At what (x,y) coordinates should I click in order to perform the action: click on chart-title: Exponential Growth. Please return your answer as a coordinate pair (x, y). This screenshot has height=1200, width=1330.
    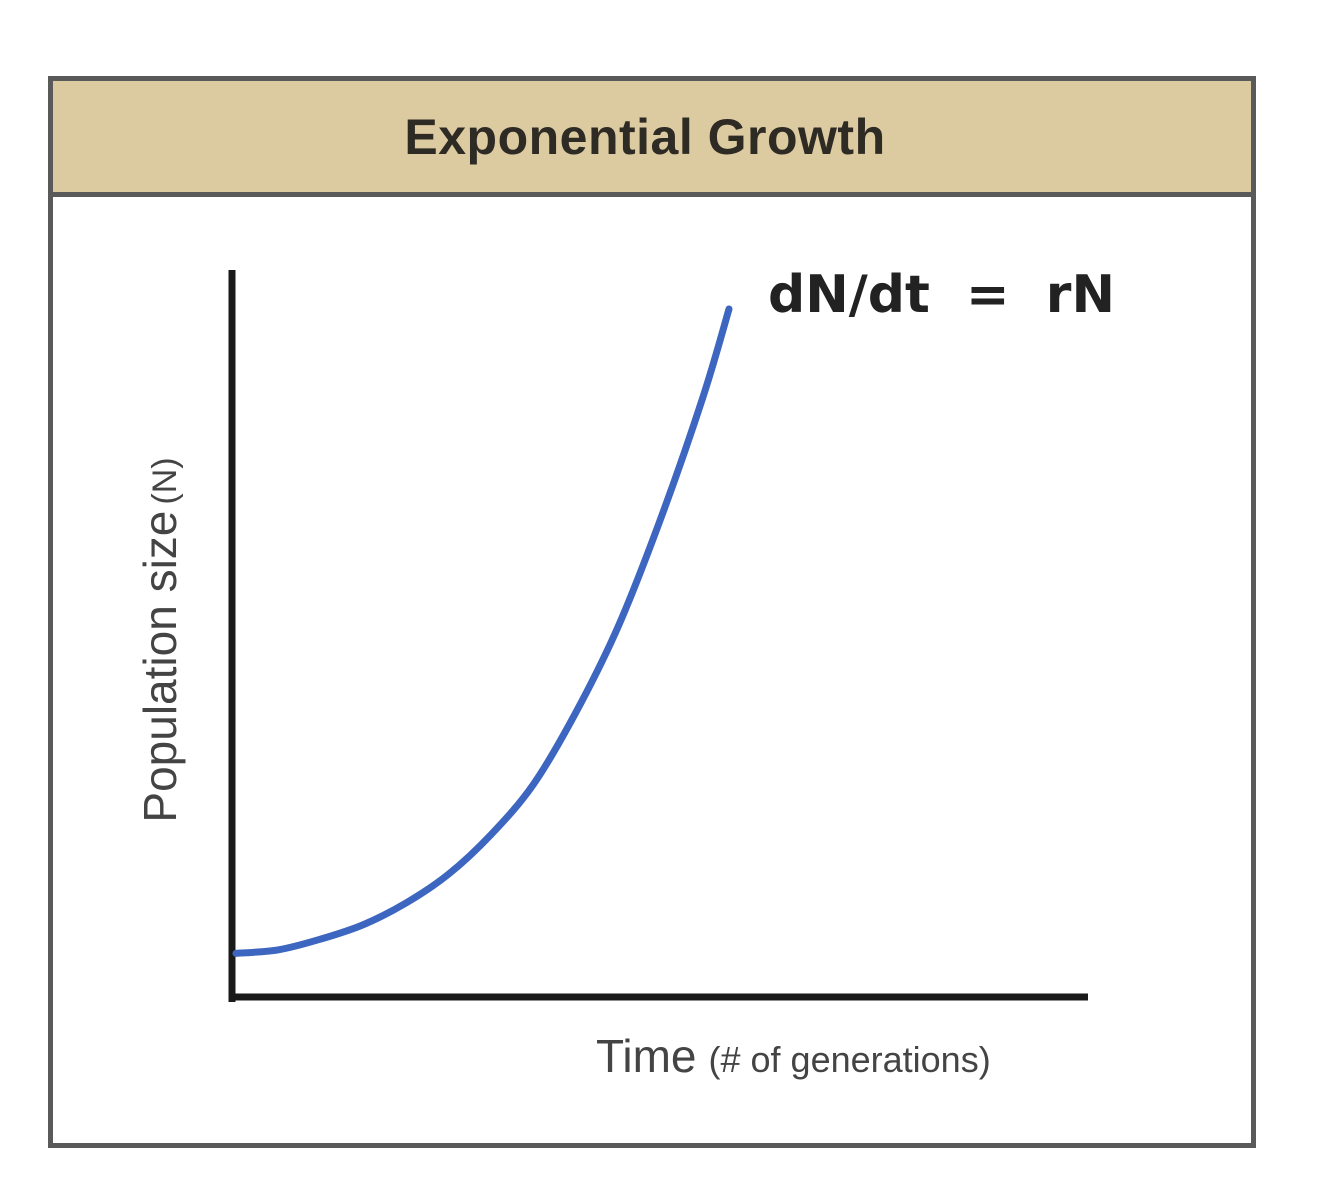
    Looking at the image, I should click on (645, 136).